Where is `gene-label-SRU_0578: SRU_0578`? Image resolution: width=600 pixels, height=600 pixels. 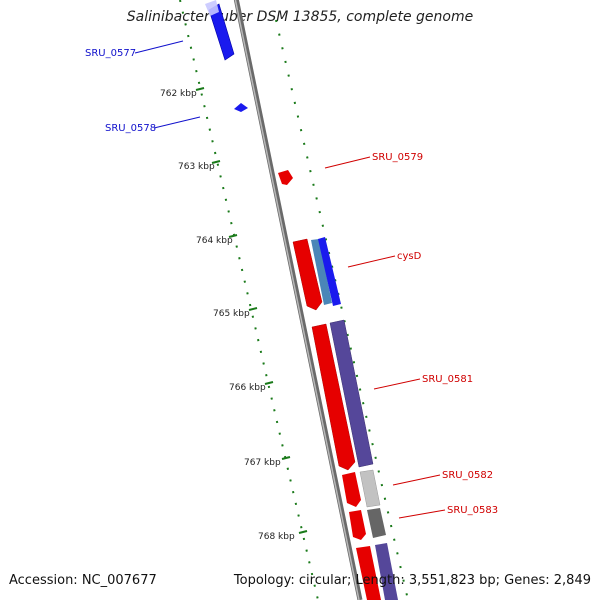 gene-label-SRU_0578: SRU_0578 is located at coordinates (130, 128).